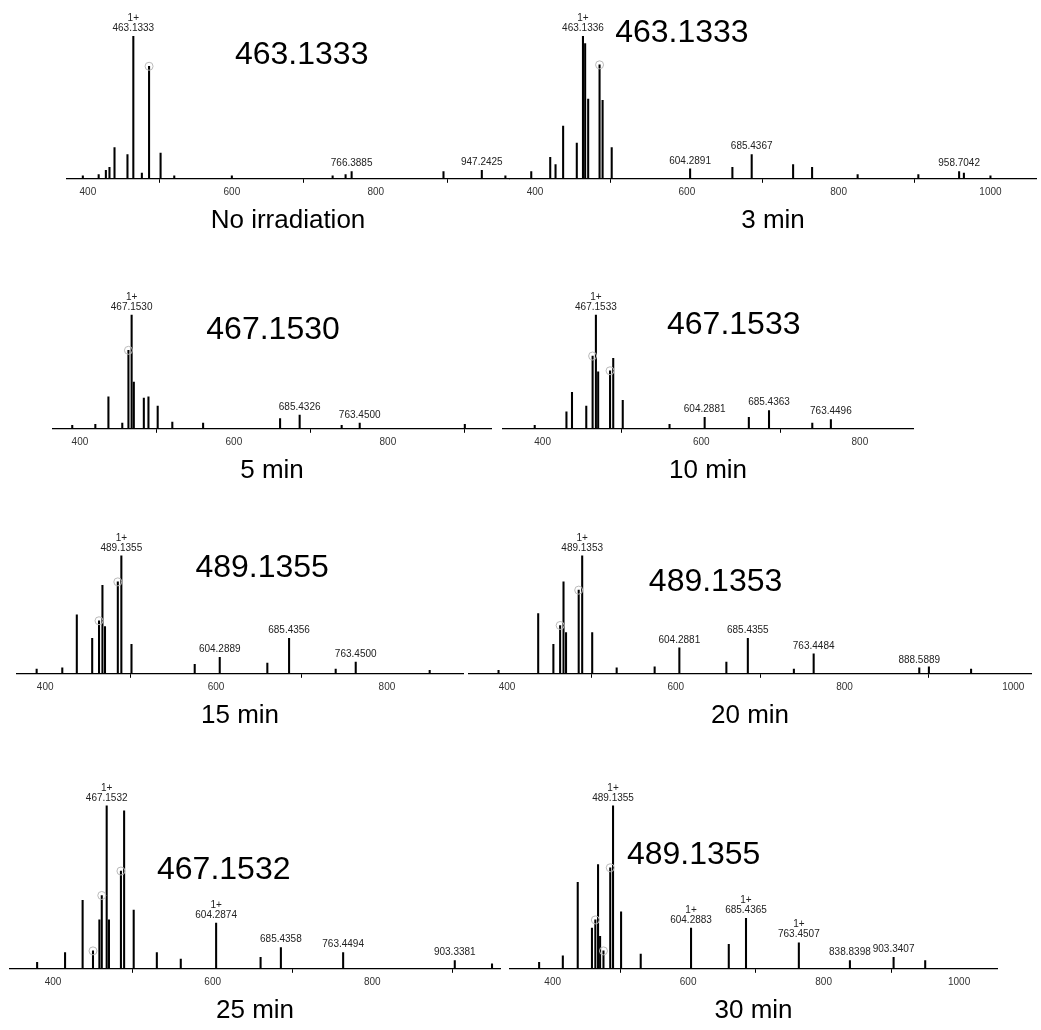 Image resolution: width=1041 pixels, height=1030 pixels. I want to click on annotation: 1+ 489.1355, so click(613, 792).